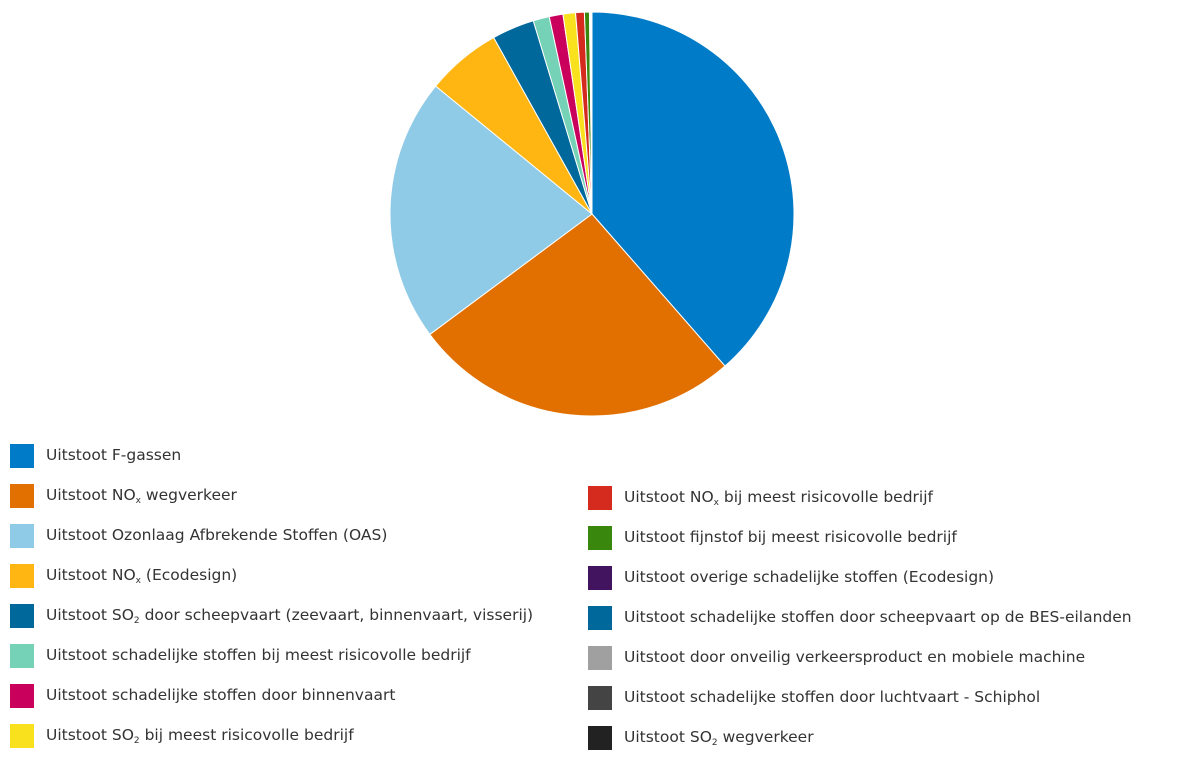 This screenshot has width=1186, height=758. I want to click on legend-label: Uitstoot F-gassen, so click(113, 456).